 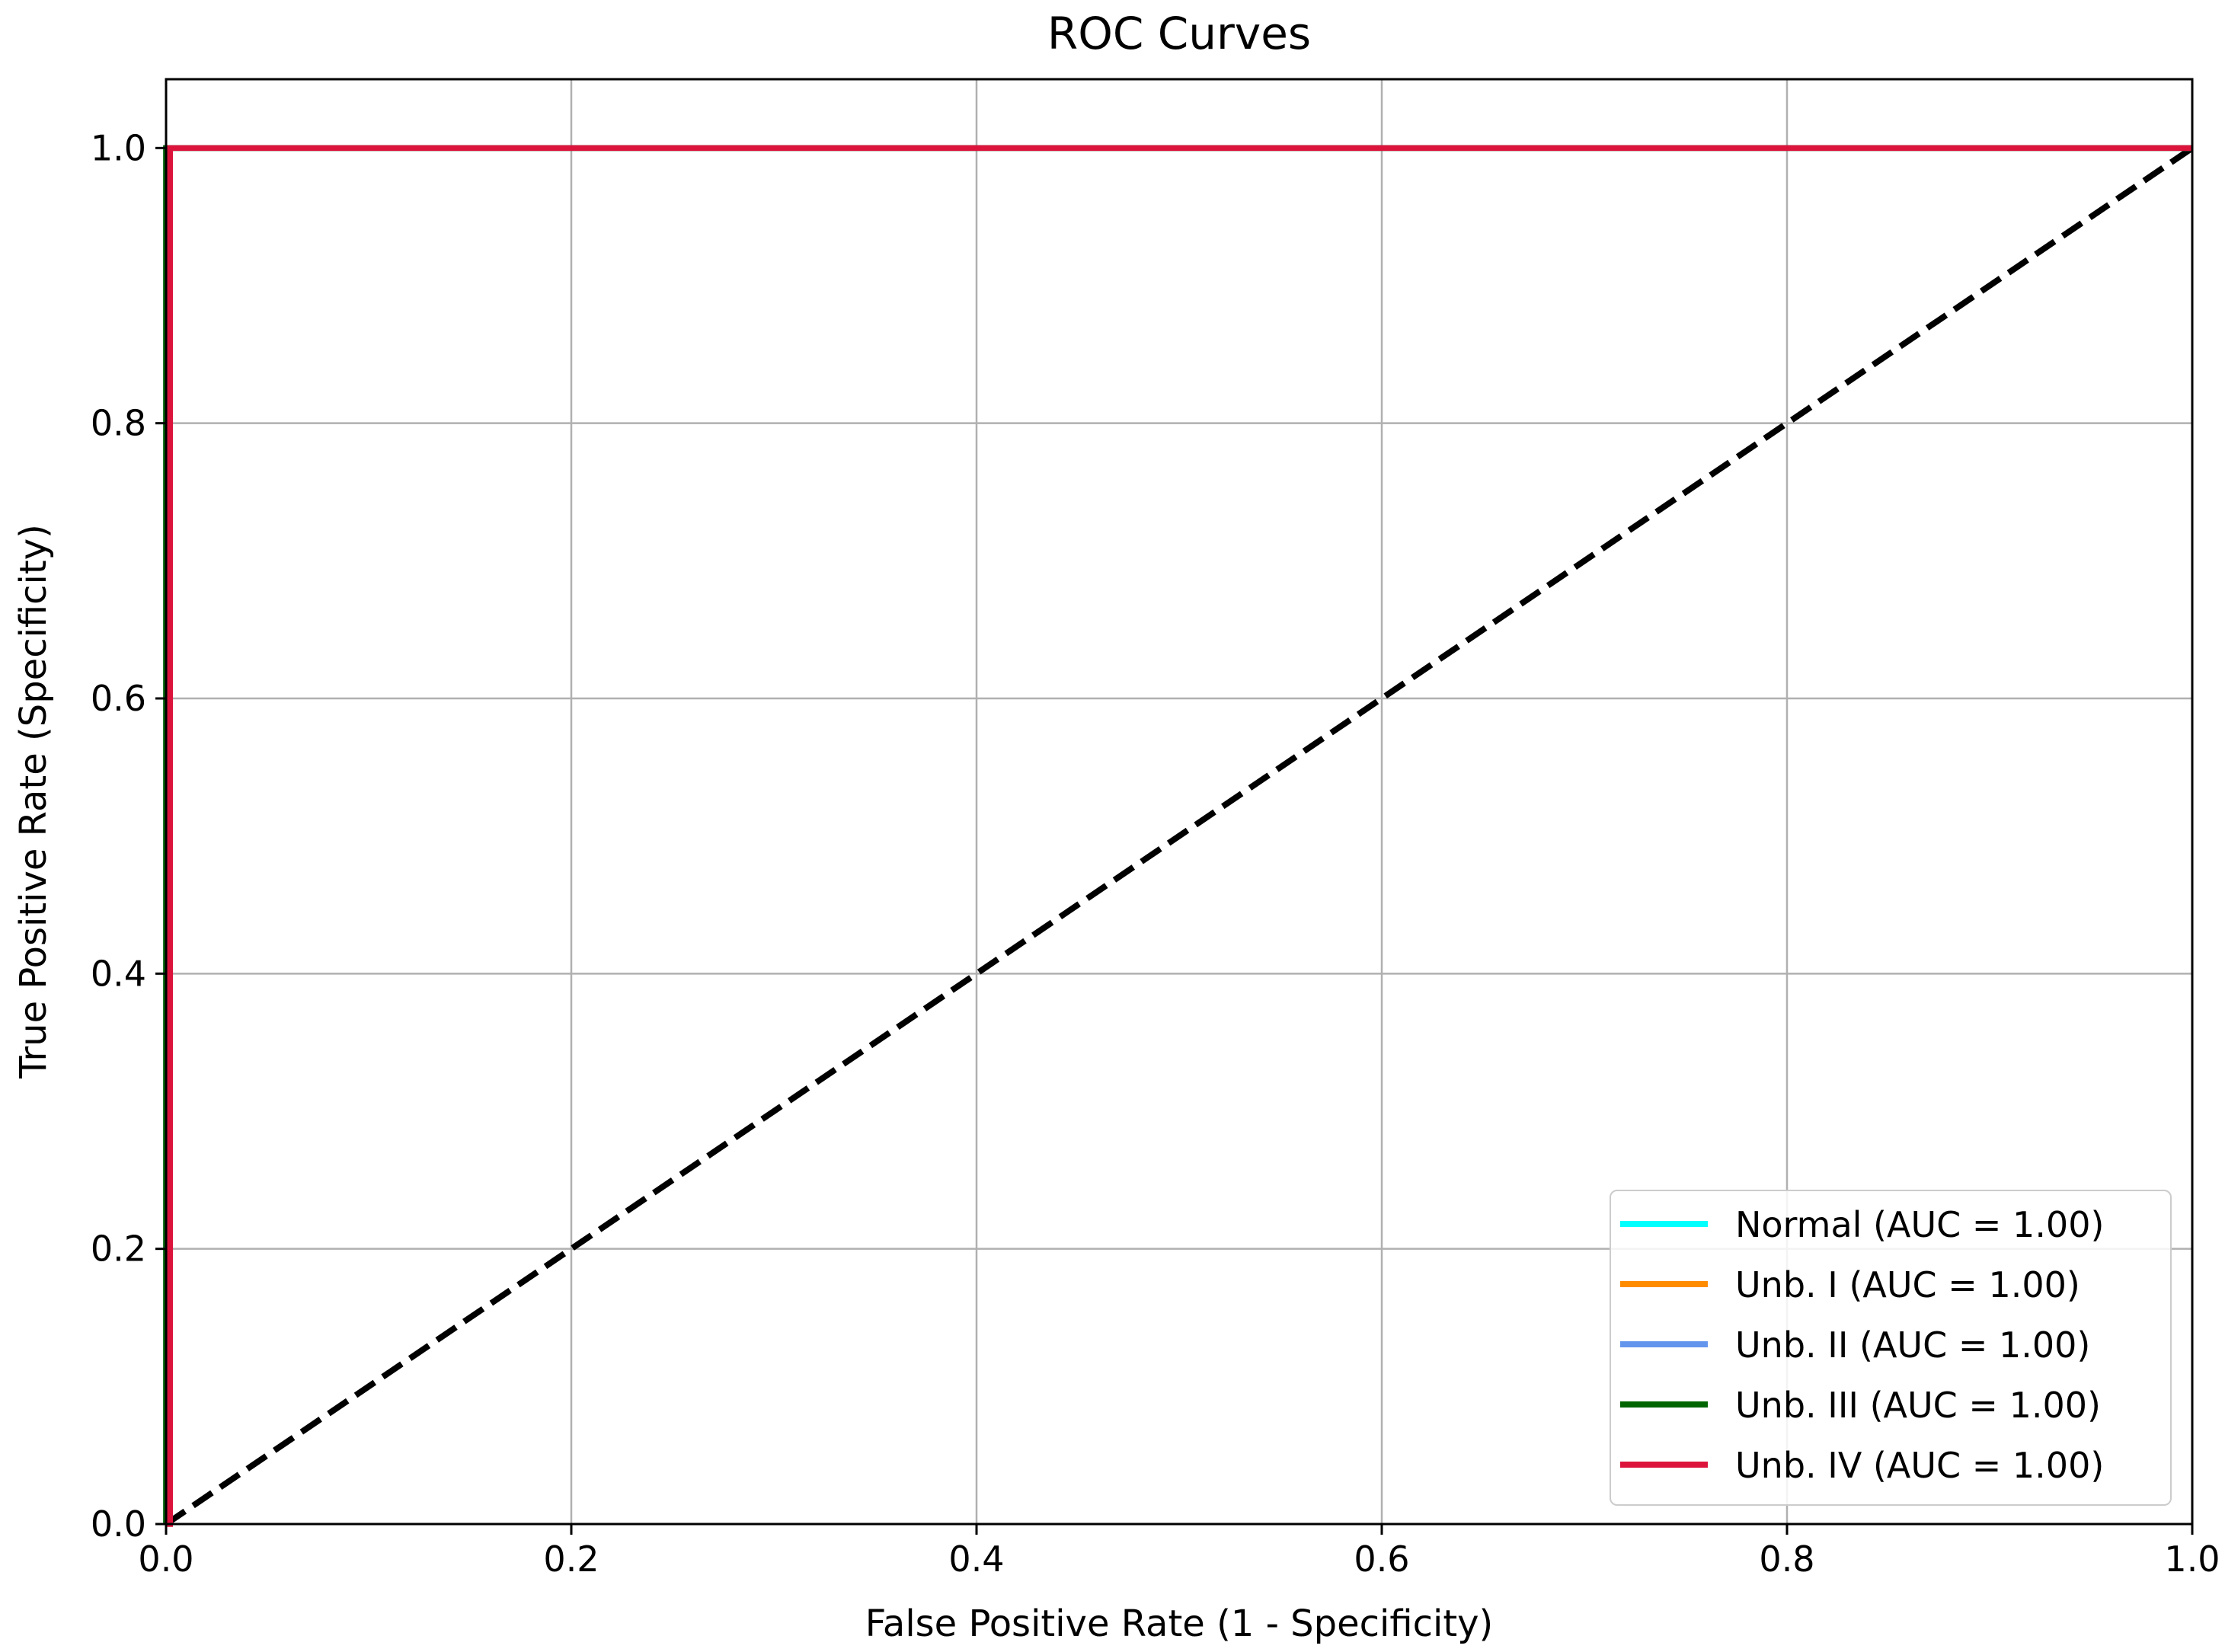 I want to click on x-tick-label: 0.2, so click(x=571, y=1559).